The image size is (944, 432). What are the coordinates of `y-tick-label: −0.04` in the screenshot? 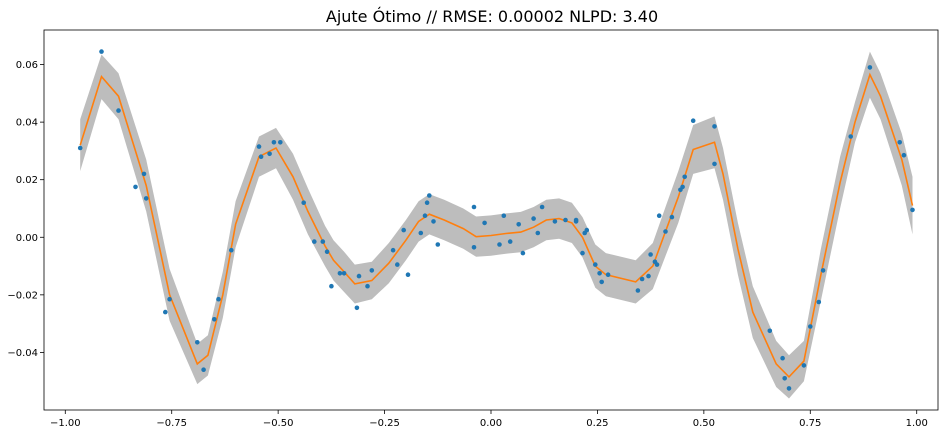 It's located at (22, 353).